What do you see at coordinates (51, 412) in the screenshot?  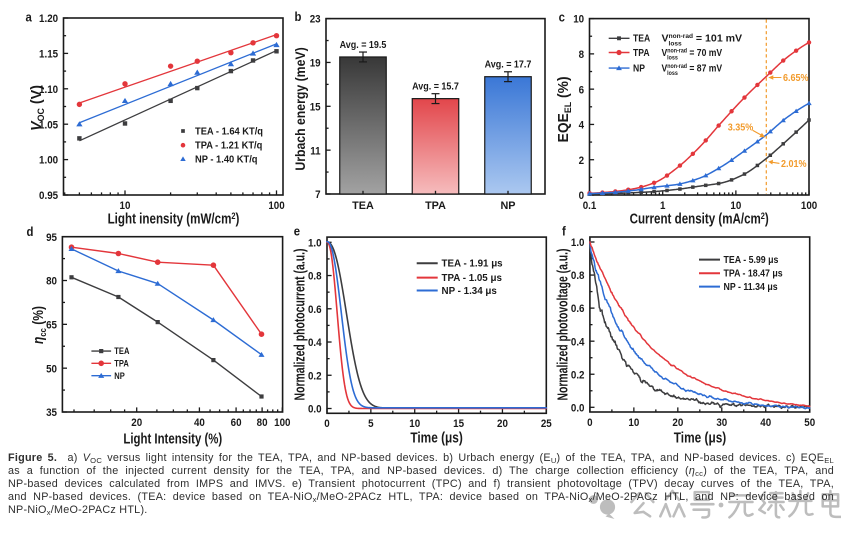 I see `svg-text: 35` at bounding box center [51, 412].